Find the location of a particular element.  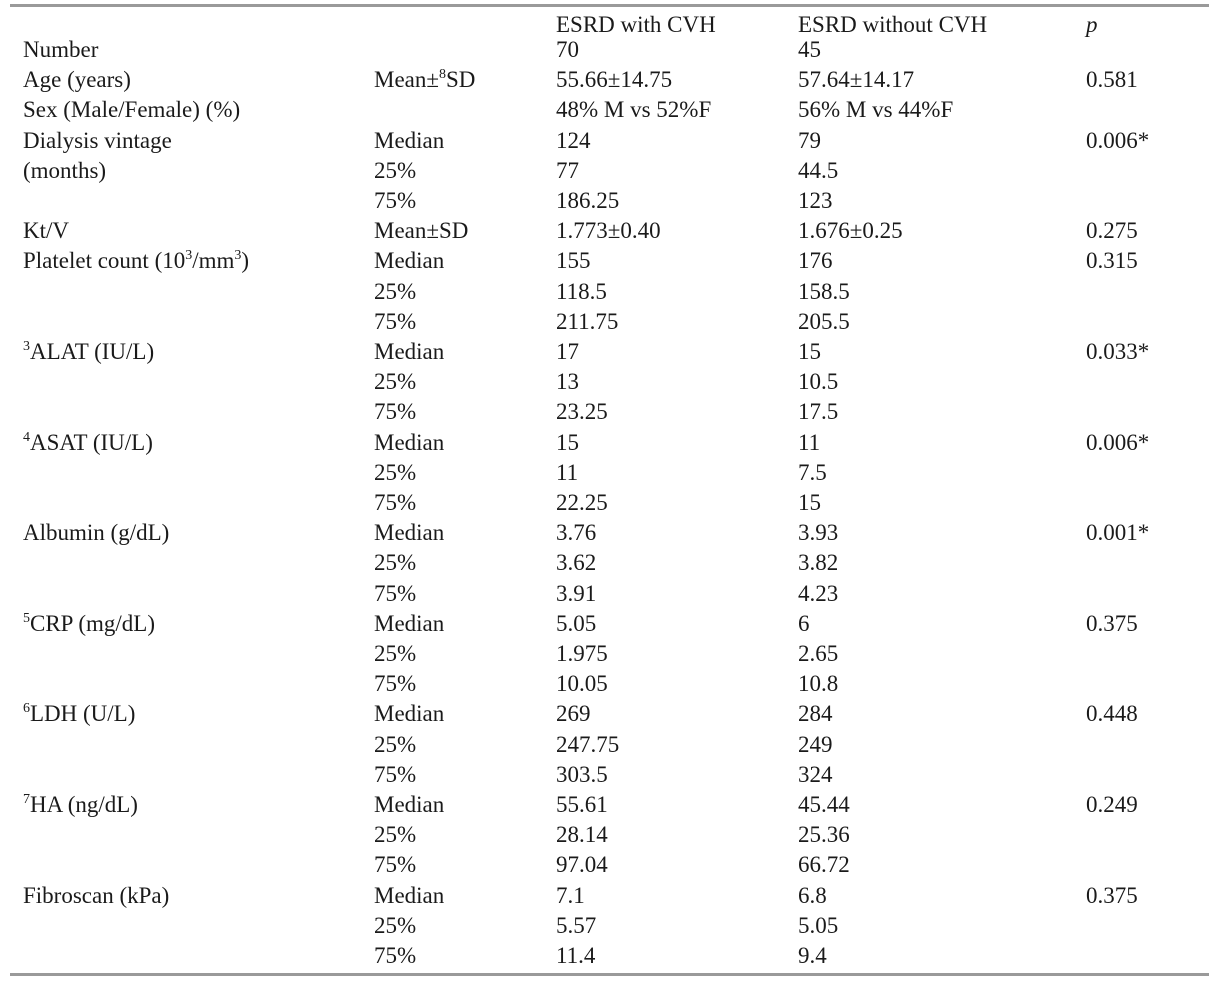

table-row: 75% 186.25 123 is located at coordinates (609, 201).